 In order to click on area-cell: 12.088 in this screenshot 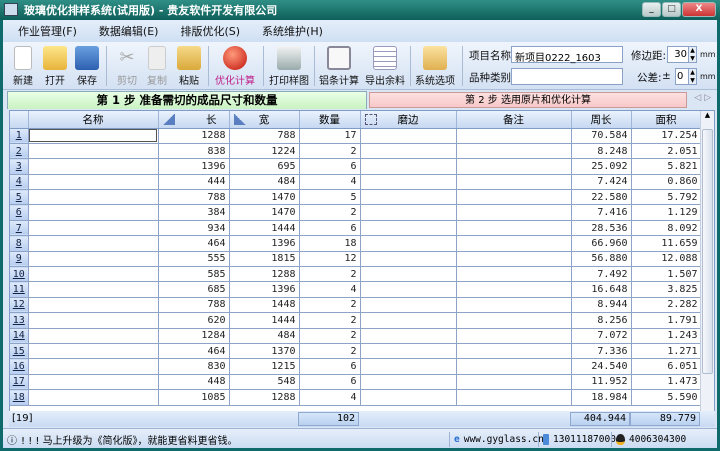, I will do `click(666, 259)`.